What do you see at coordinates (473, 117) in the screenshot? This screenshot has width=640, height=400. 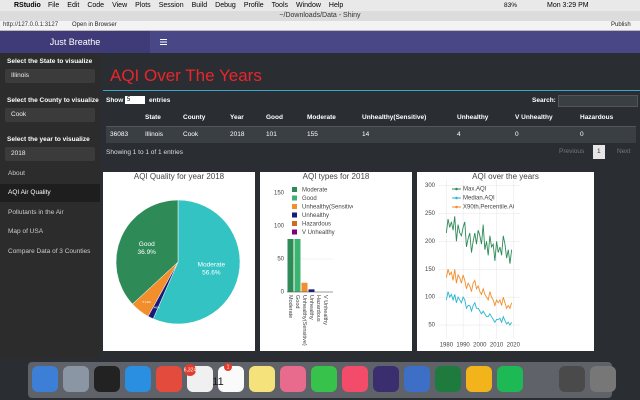 I see `column-header: Unhealthy` at bounding box center [473, 117].